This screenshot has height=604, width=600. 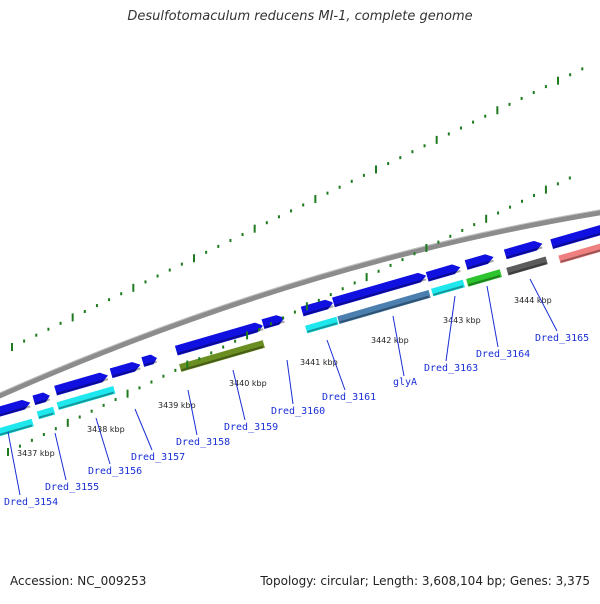 What do you see at coordinates (177, 405) in the screenshot?
I see `kbp-tick-label: 3439 kbp` at bounding box center [177, 405].